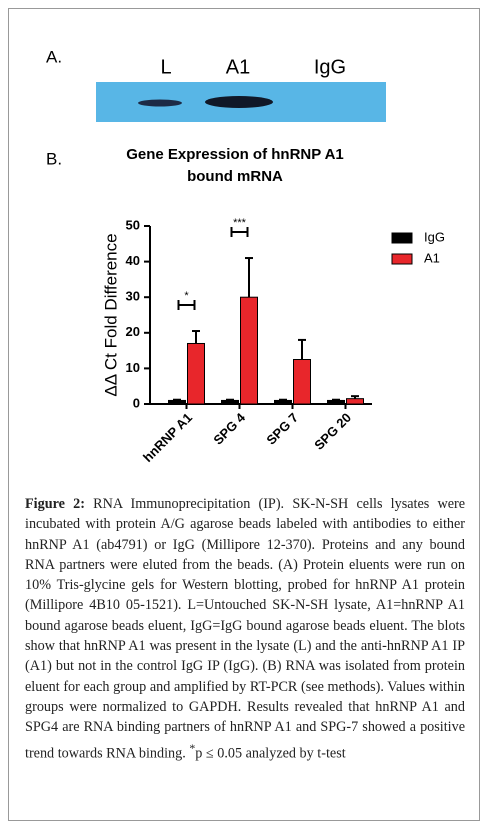 This screenshot has height=830, width=489. What do you see at coordinates (332, 431) in the screenshot?
I see `x-tick-label: SPG 20` at bounding box center [332, 431].